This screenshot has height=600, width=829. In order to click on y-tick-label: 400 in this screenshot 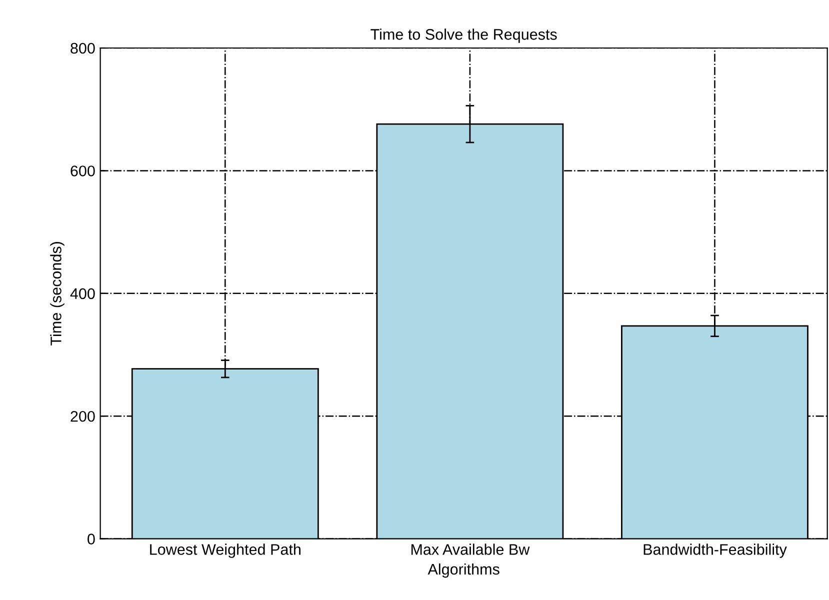, I will do `click(82, 294)`.